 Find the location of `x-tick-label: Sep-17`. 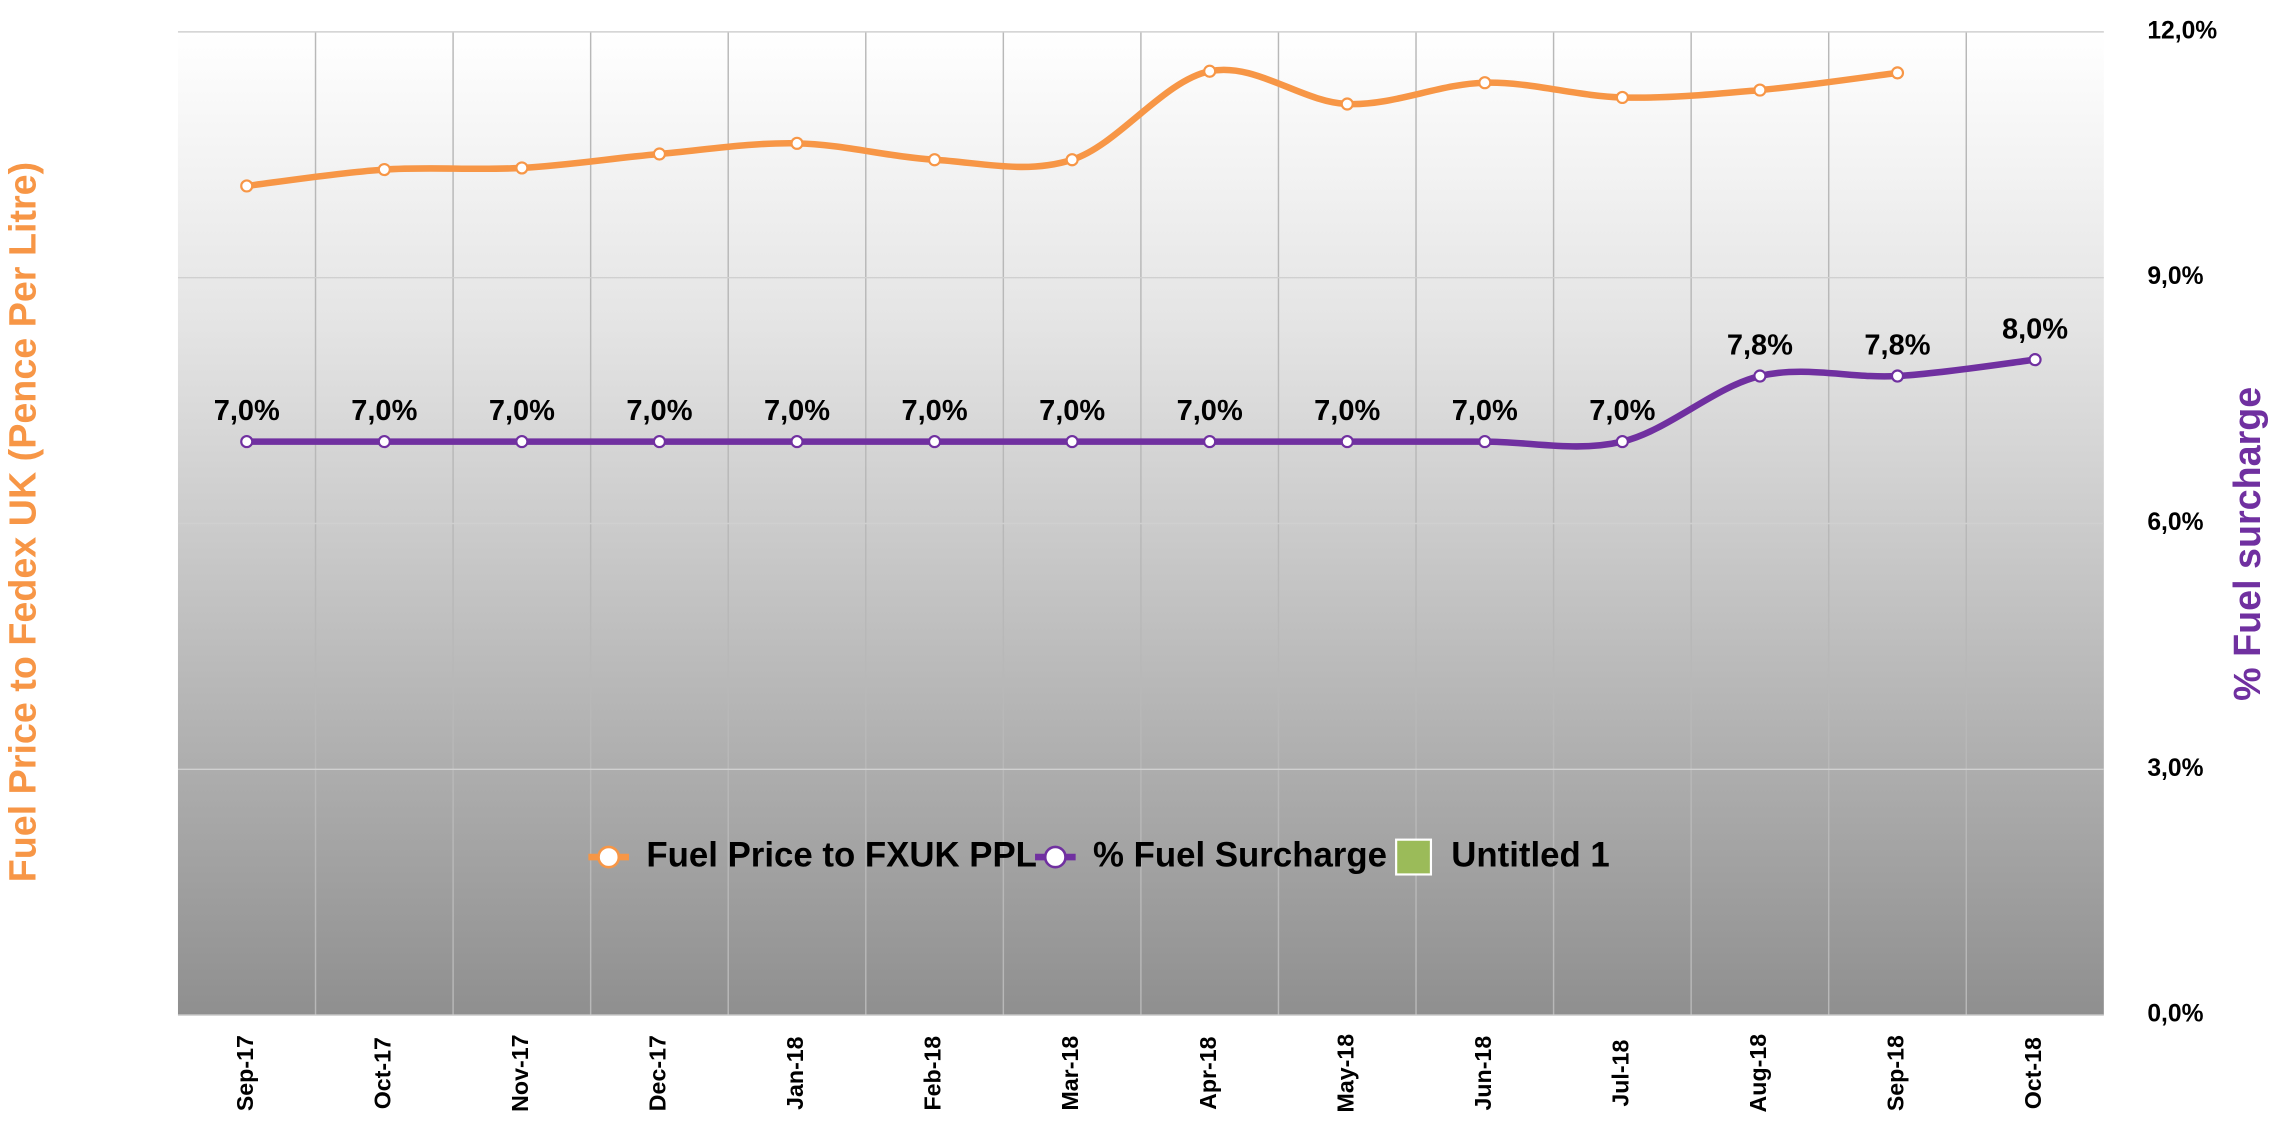

x-tick-label: Sep-17 is located at coordinates (245, 1073).